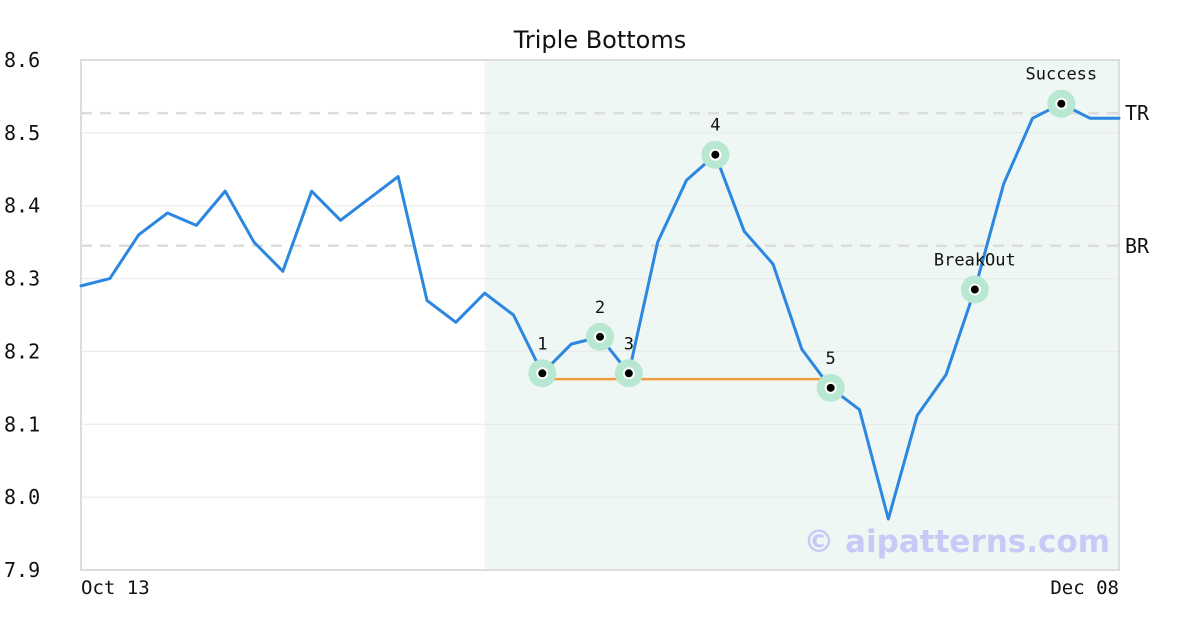 This screenshot has height=630, width=1200. What do you see at coordinates (975, 261) in the screenshot?
I see `marker-label-breakout: BreakOut` at bounding box center [975, 261].